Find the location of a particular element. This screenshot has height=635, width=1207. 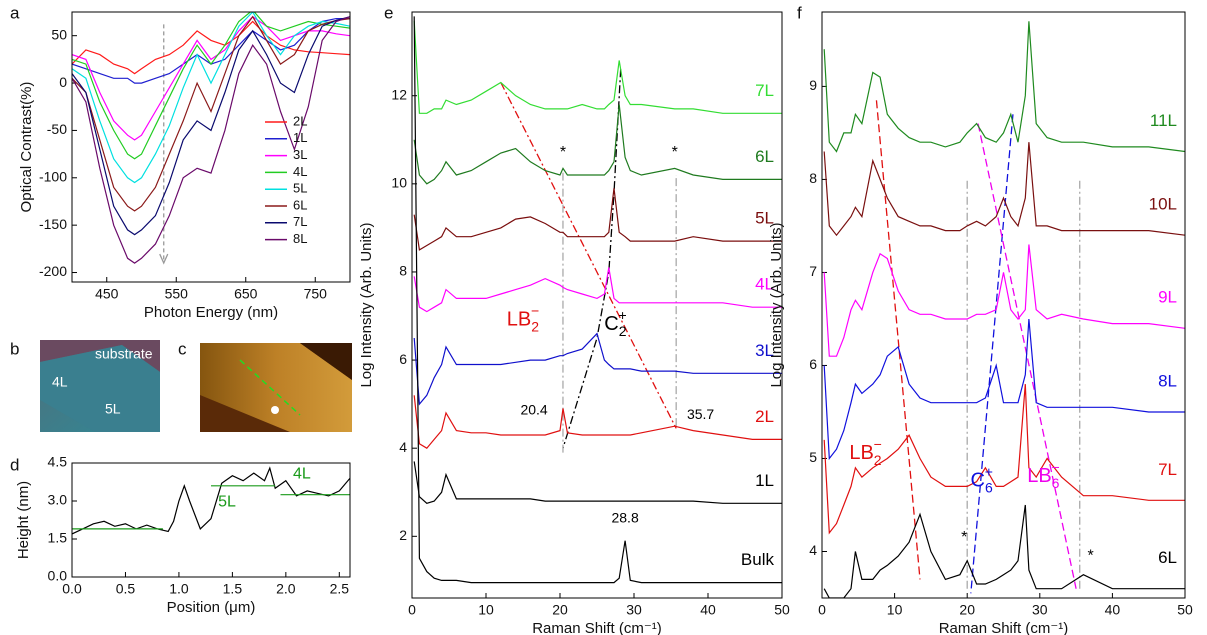

x-tick-label: 650 is located at coordinates (246, 294).